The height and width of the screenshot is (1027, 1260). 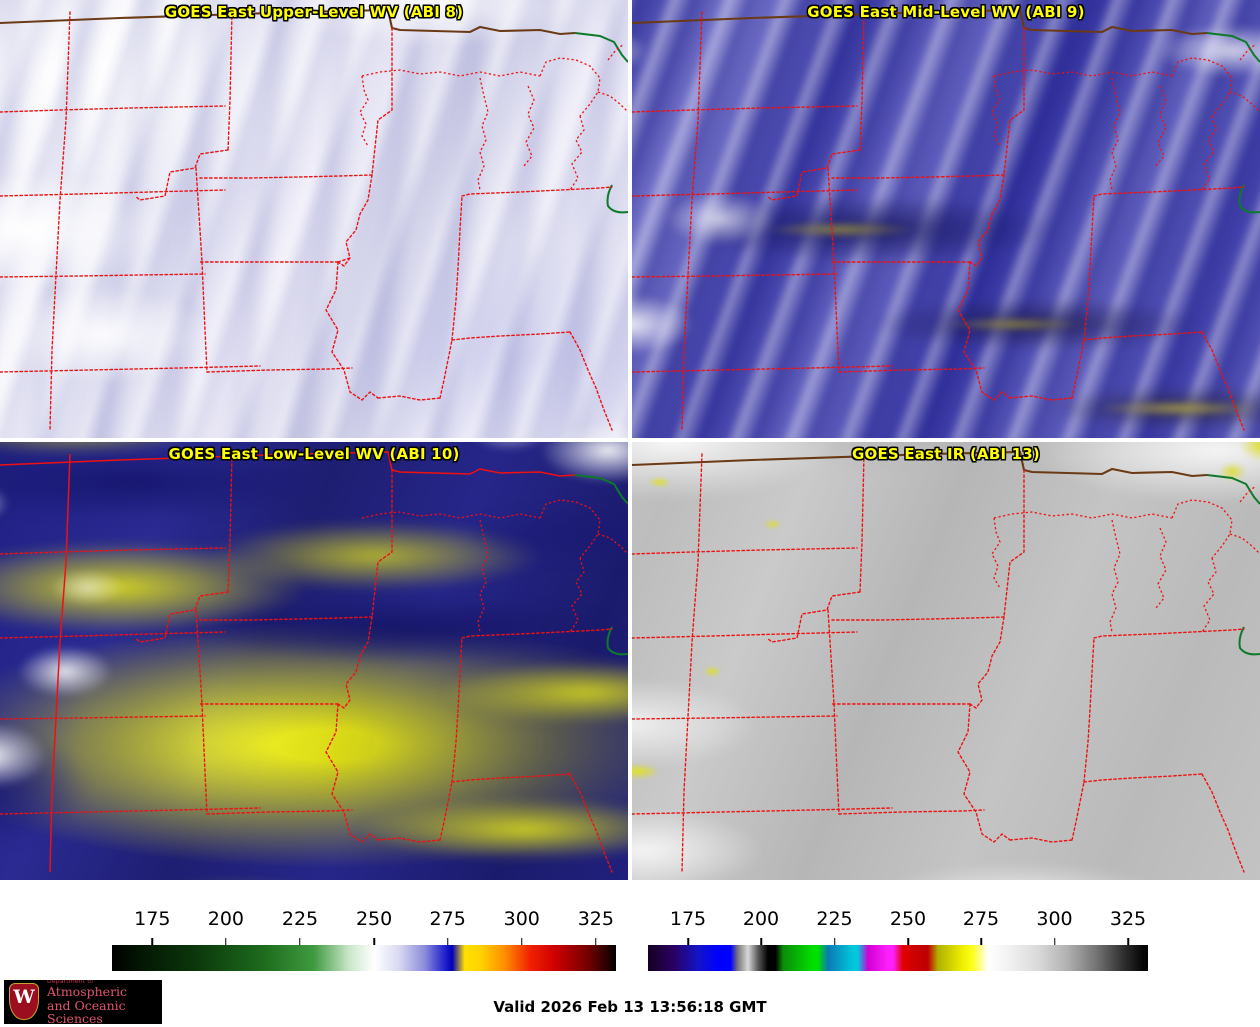 What do you see at coordinates (70, 983) in the screenshot?
I see `logo-department-line: Department of` at bounding box center [70, 983].